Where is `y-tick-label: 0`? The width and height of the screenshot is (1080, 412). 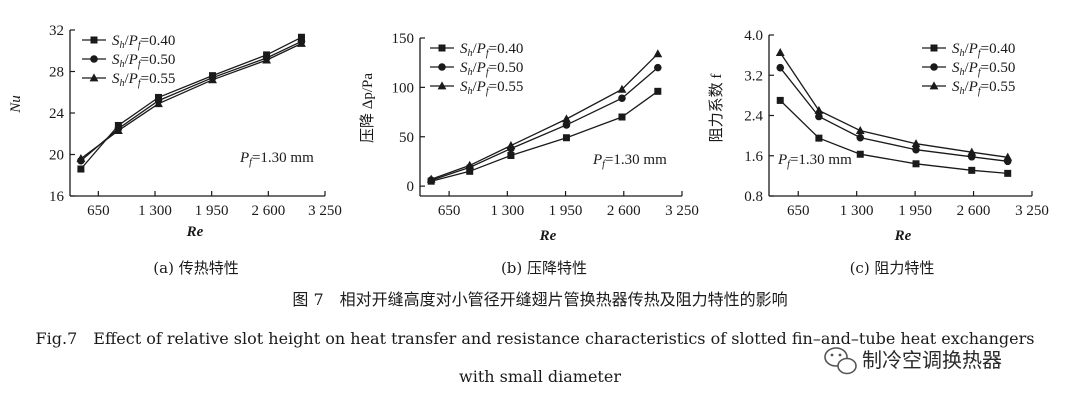 y-tick-label: 0 is located at coordinates (411, 187).